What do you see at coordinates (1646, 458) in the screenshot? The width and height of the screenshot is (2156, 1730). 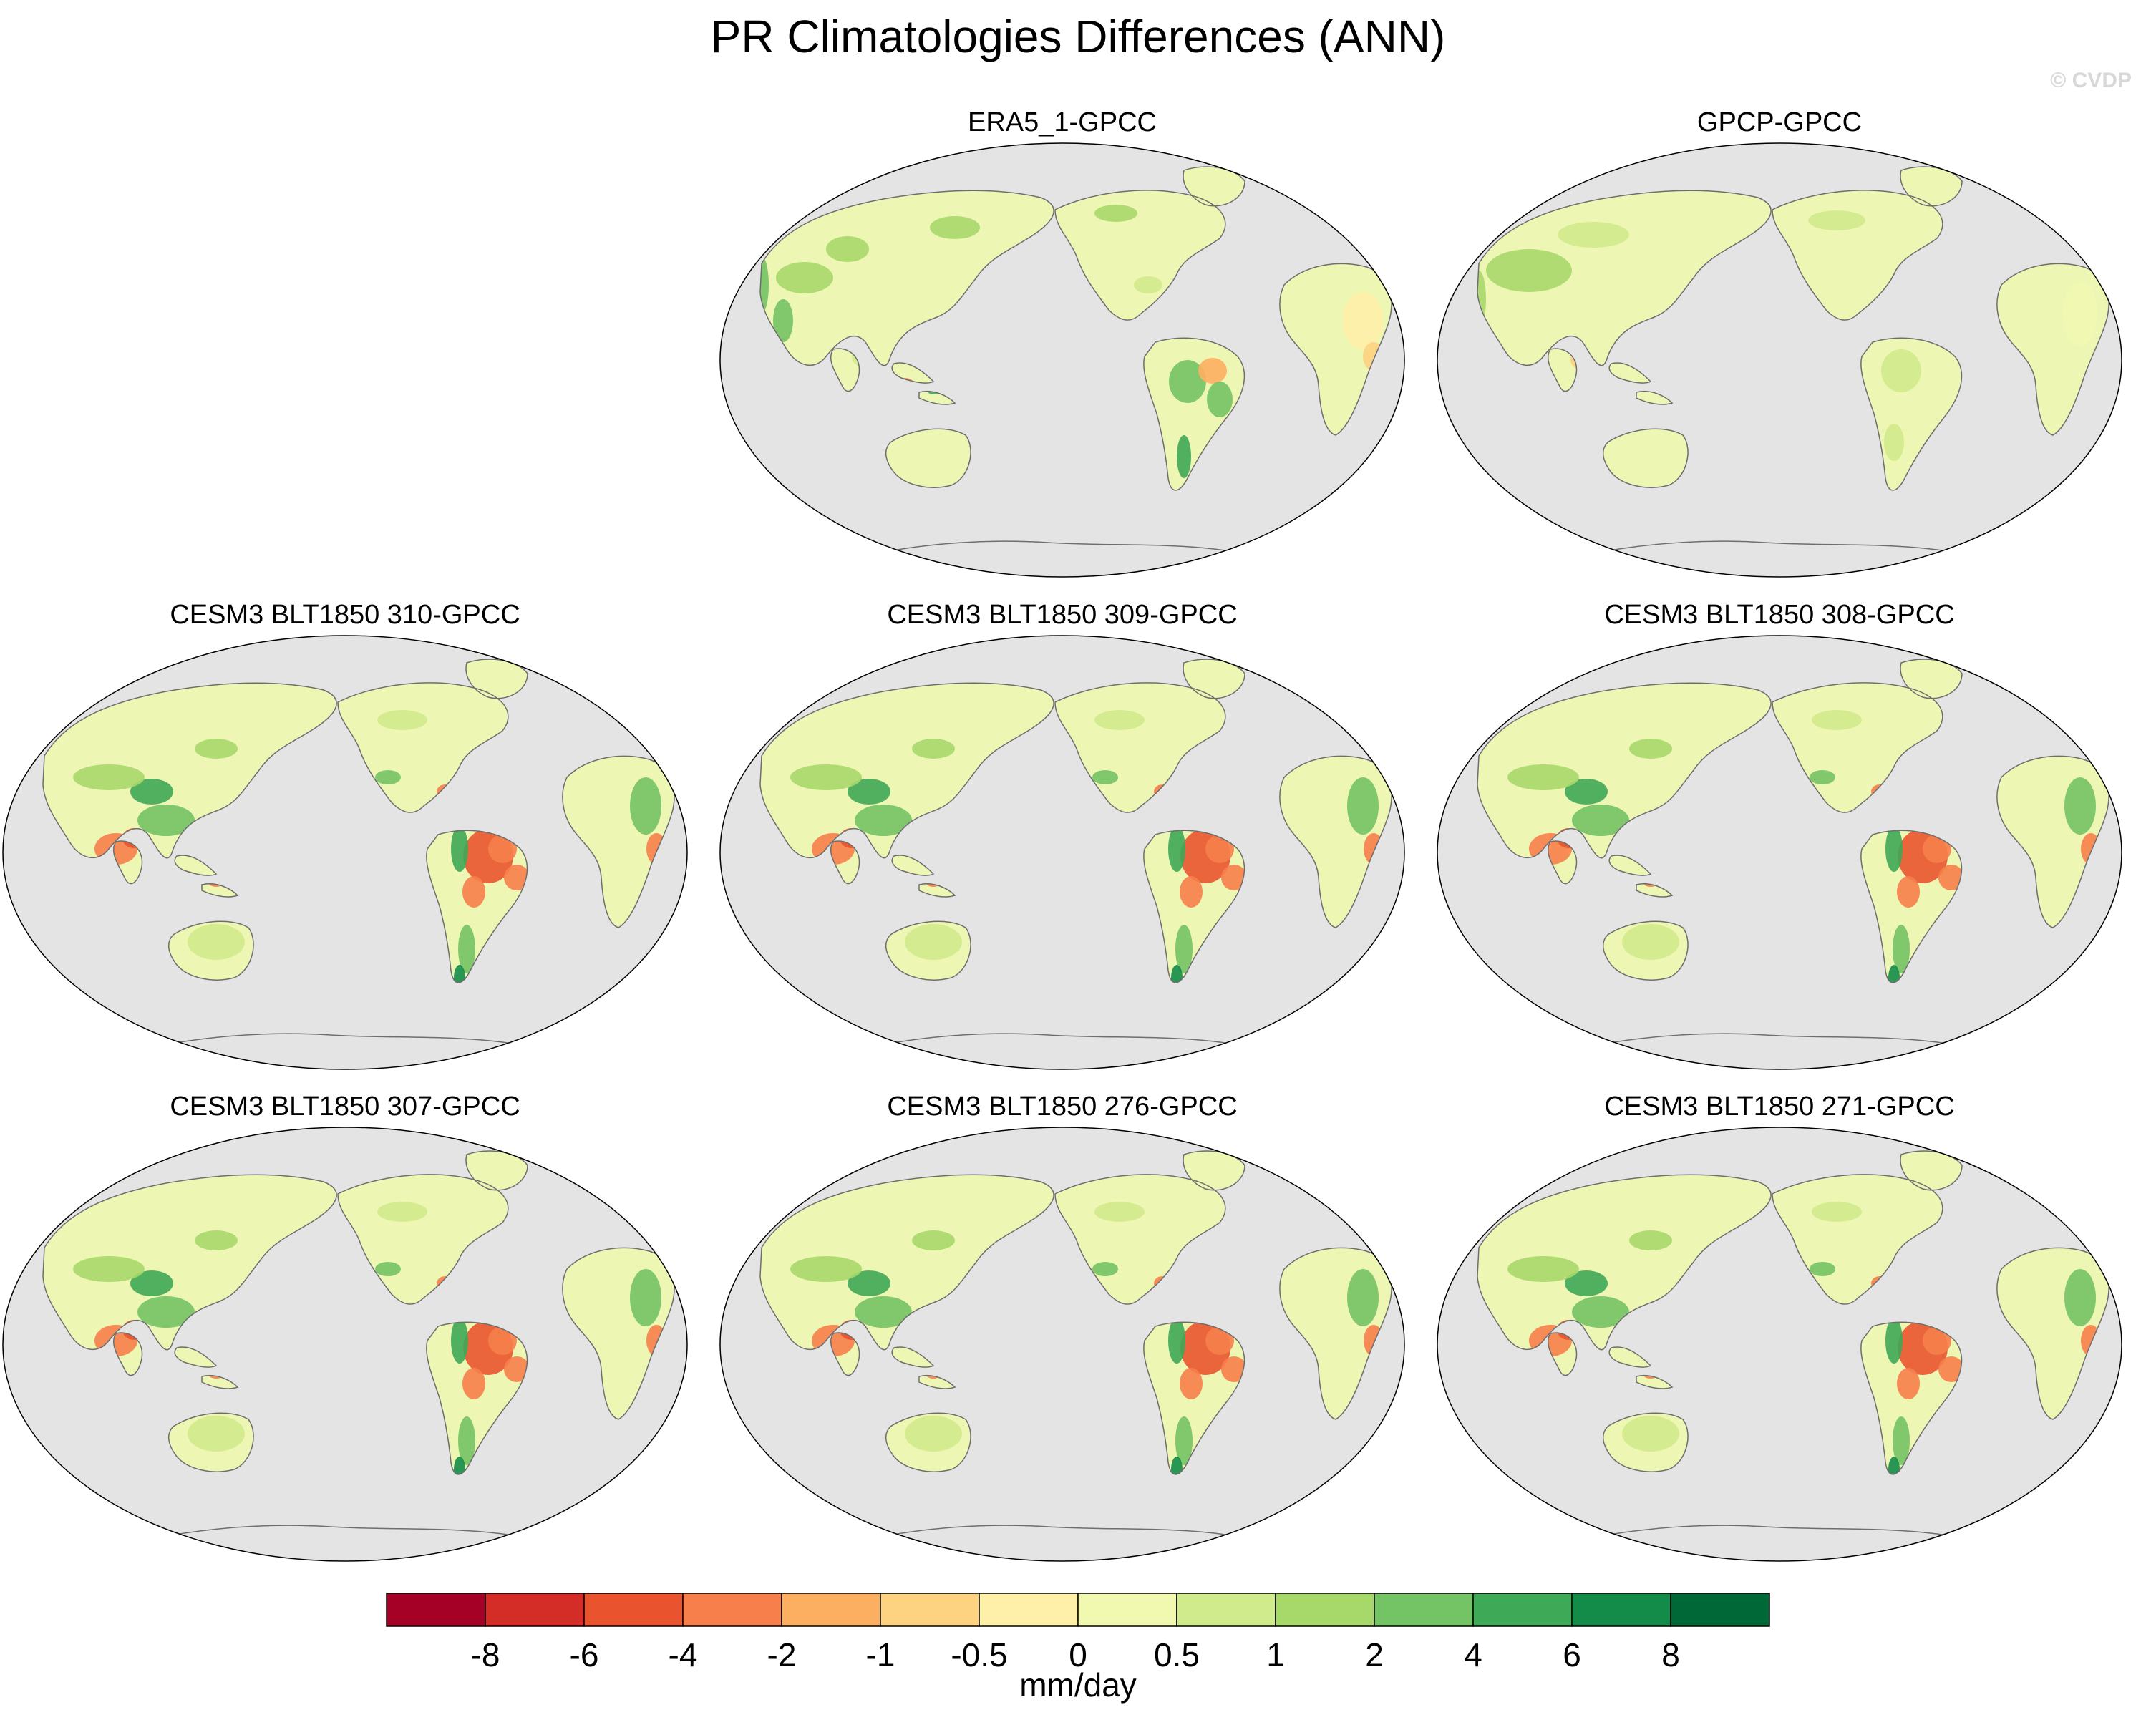 I see `land-australia` at bounding box center [1646, 458].